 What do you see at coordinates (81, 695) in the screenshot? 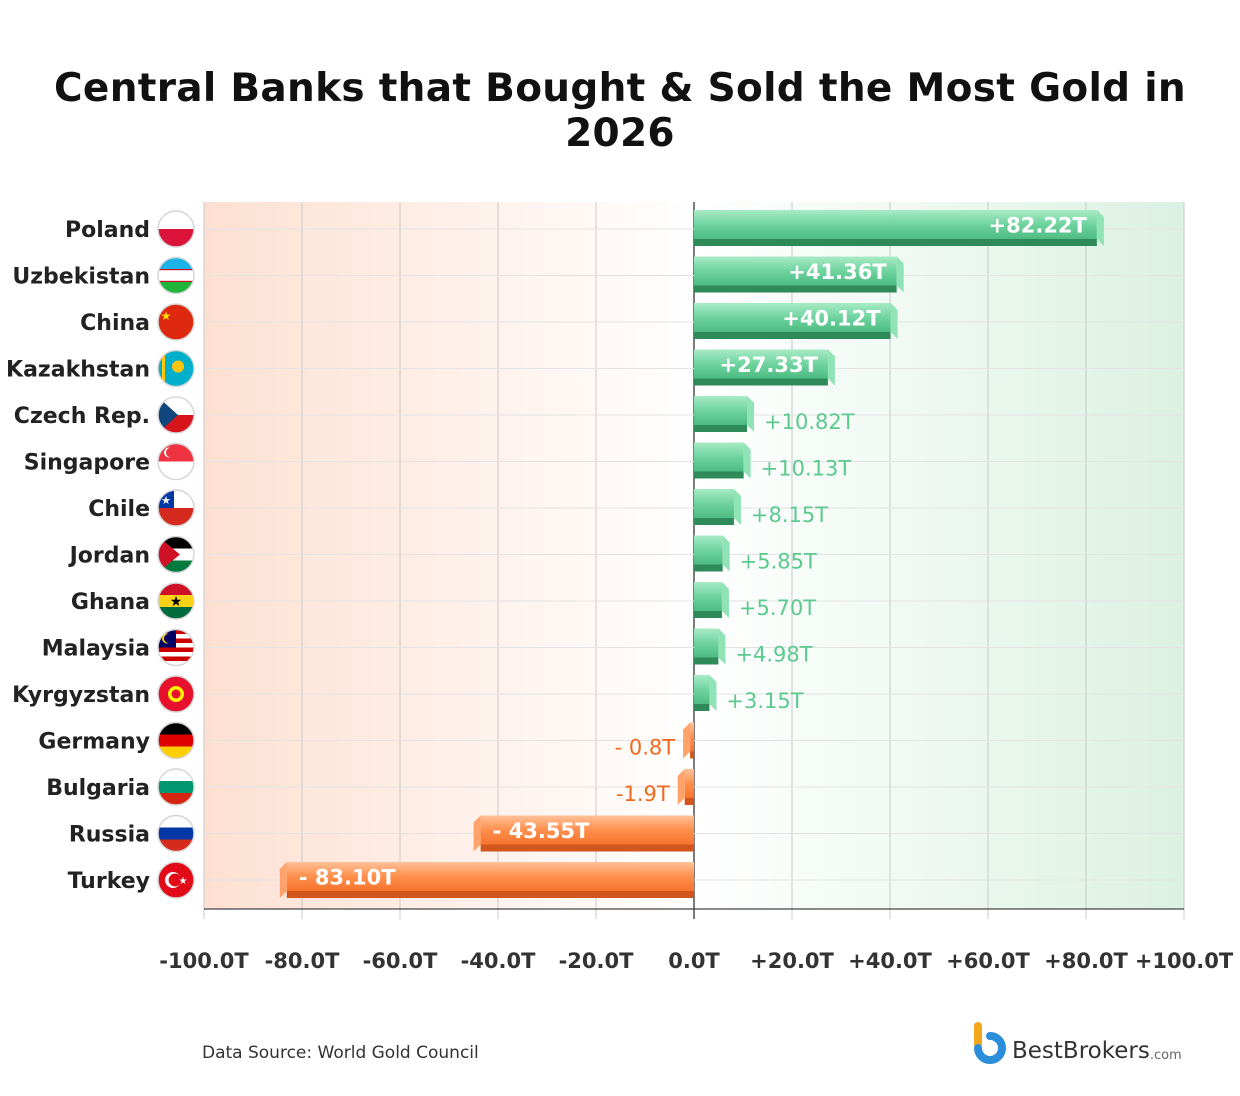
I see `category-label: Kyrgyzstan` at bounding box center [81, 695].